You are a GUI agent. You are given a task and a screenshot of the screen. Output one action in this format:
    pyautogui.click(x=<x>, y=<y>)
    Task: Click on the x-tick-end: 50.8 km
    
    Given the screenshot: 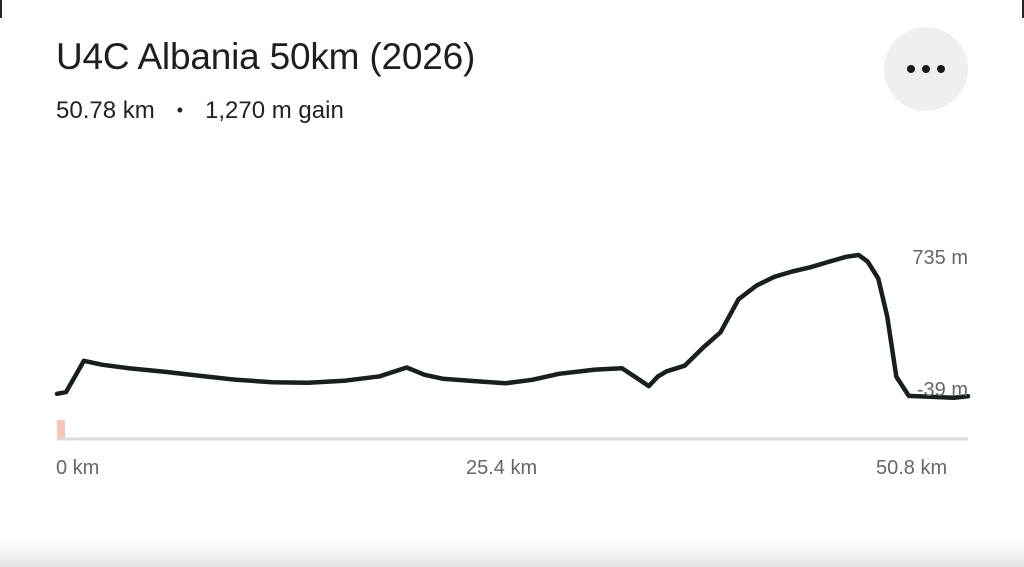 What is the action you would take?
    pyautogui.click(x=912, y=468)
    